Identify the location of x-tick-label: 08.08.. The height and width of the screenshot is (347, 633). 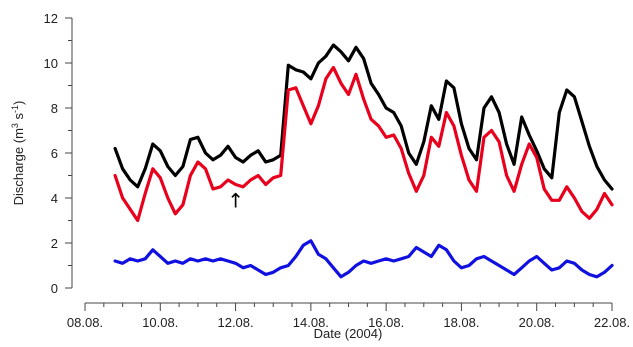
(85, 322).